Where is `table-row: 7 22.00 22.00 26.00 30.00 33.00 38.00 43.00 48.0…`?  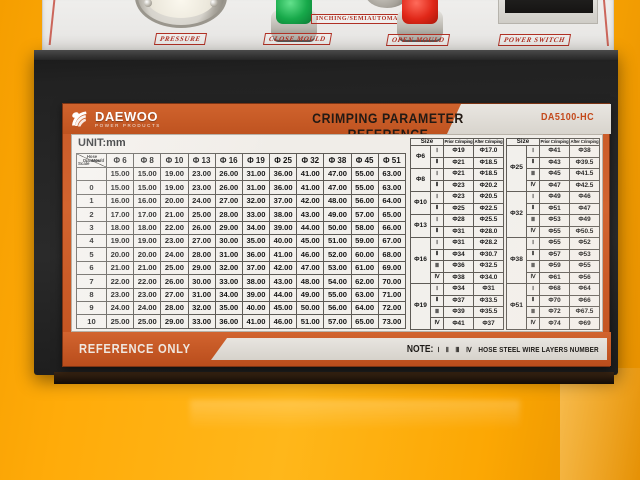 table-row: 7 22.00 22.00 26.00 30.00 33.00 38.00 43.00 48.0… is located at coordinates (241, 281).